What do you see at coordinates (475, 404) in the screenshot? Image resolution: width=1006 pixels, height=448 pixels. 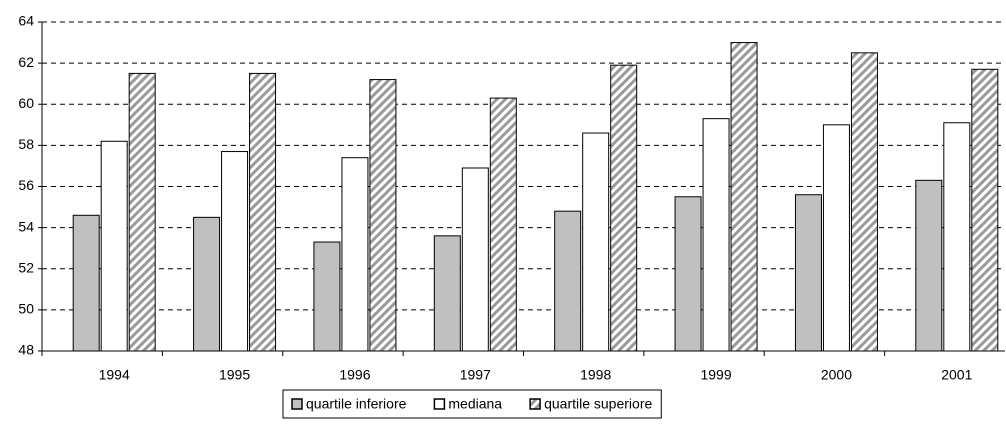 I see `legend-label: mediana` at bounding box center [475, 404].